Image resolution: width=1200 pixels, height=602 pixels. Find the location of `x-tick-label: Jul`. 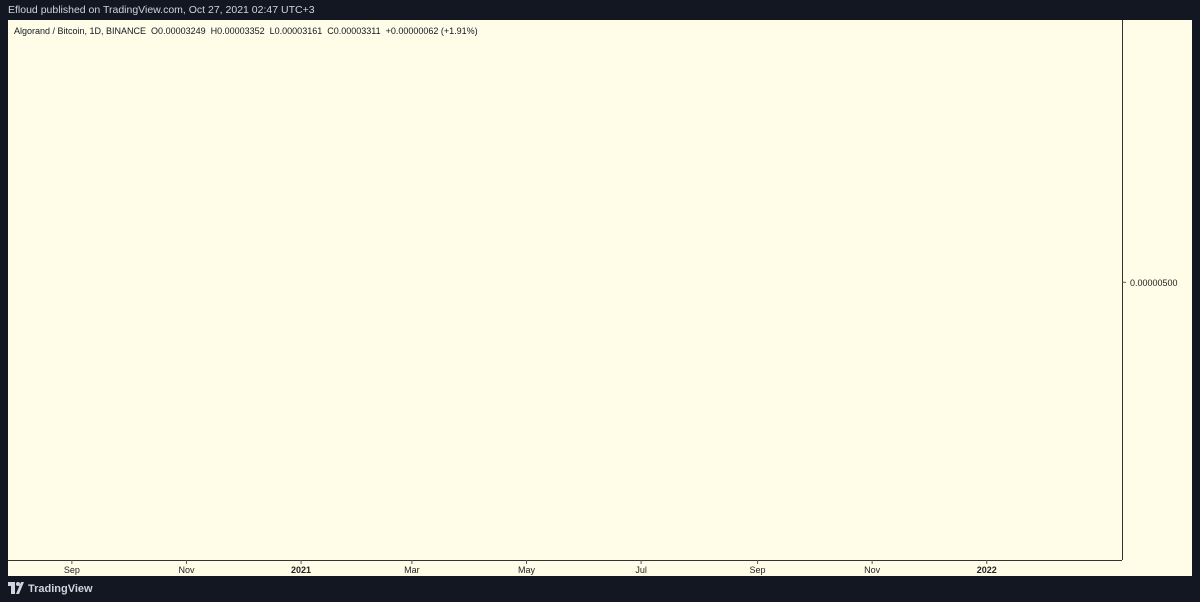

x-tick-label: Jul is located at coordinates (641, 570).